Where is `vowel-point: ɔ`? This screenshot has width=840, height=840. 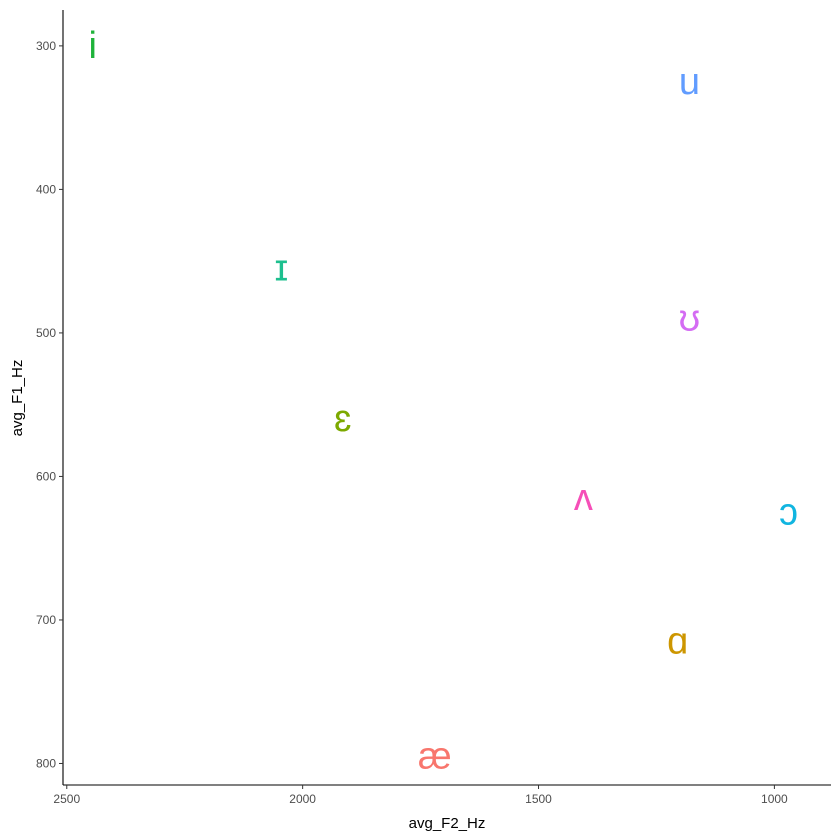
vowel-point: ɔ is located at coordinates (788, 512).